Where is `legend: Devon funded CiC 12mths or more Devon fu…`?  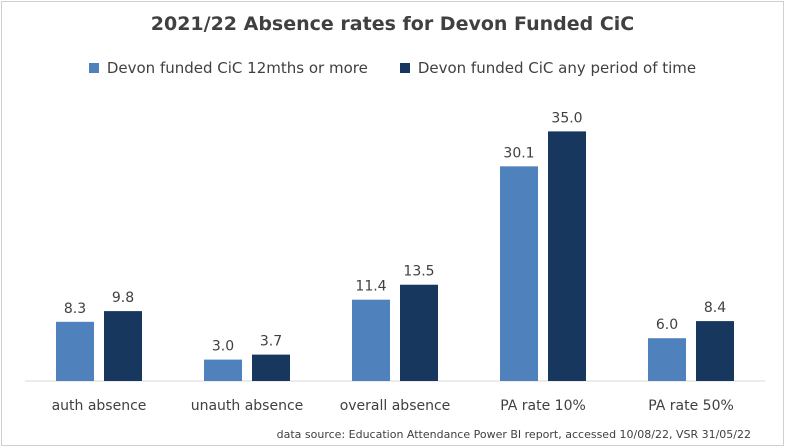
legend: Devon funded CiC 12mths or more Devon fu… is located at coordinates (392, 68).